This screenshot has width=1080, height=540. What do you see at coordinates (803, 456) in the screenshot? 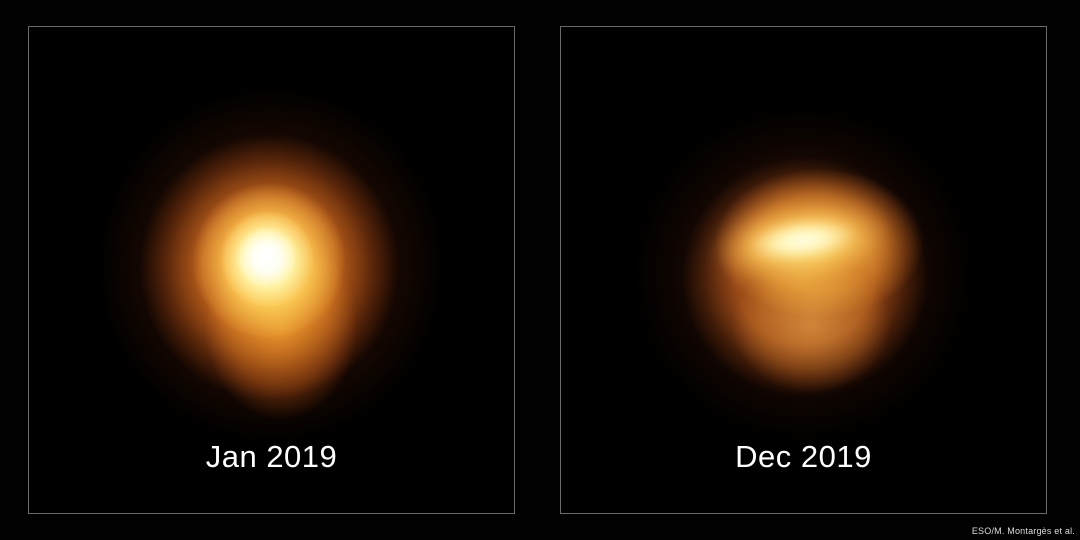
I see `panel-date-label: Dec 2019` at bounding box center [803, 456].